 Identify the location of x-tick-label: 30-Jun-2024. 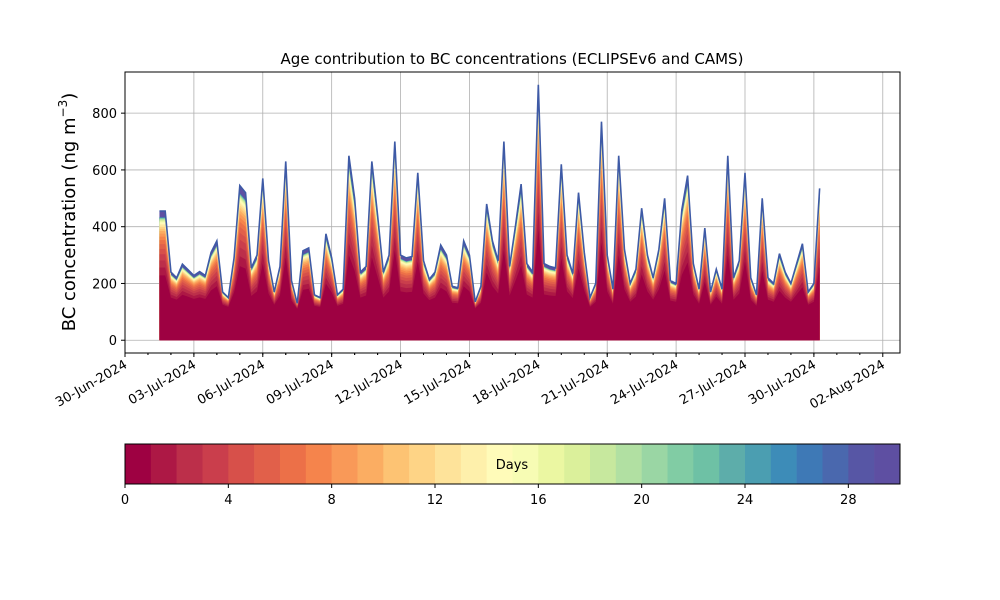
(91, 383).